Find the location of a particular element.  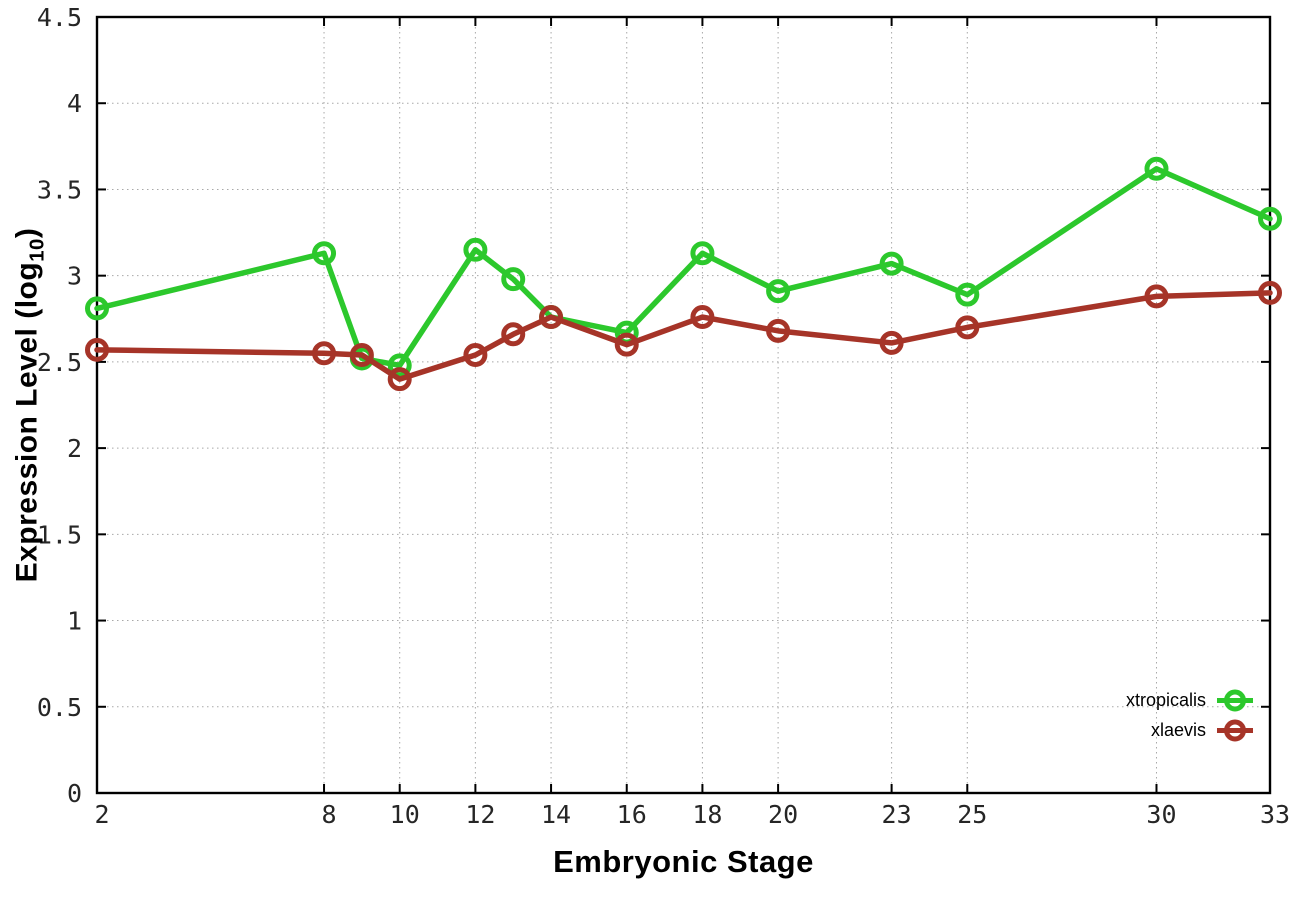

legend-item-xtropicalis: xtropicalis is located at coordinates (1190, 700).